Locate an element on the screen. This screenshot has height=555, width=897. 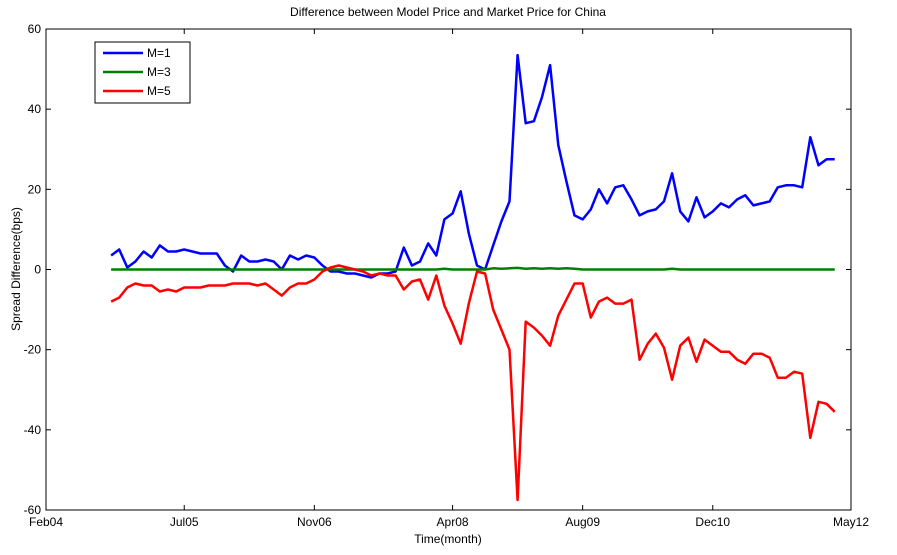
y-tick-label: 0 is located at coordinates (37, 270).